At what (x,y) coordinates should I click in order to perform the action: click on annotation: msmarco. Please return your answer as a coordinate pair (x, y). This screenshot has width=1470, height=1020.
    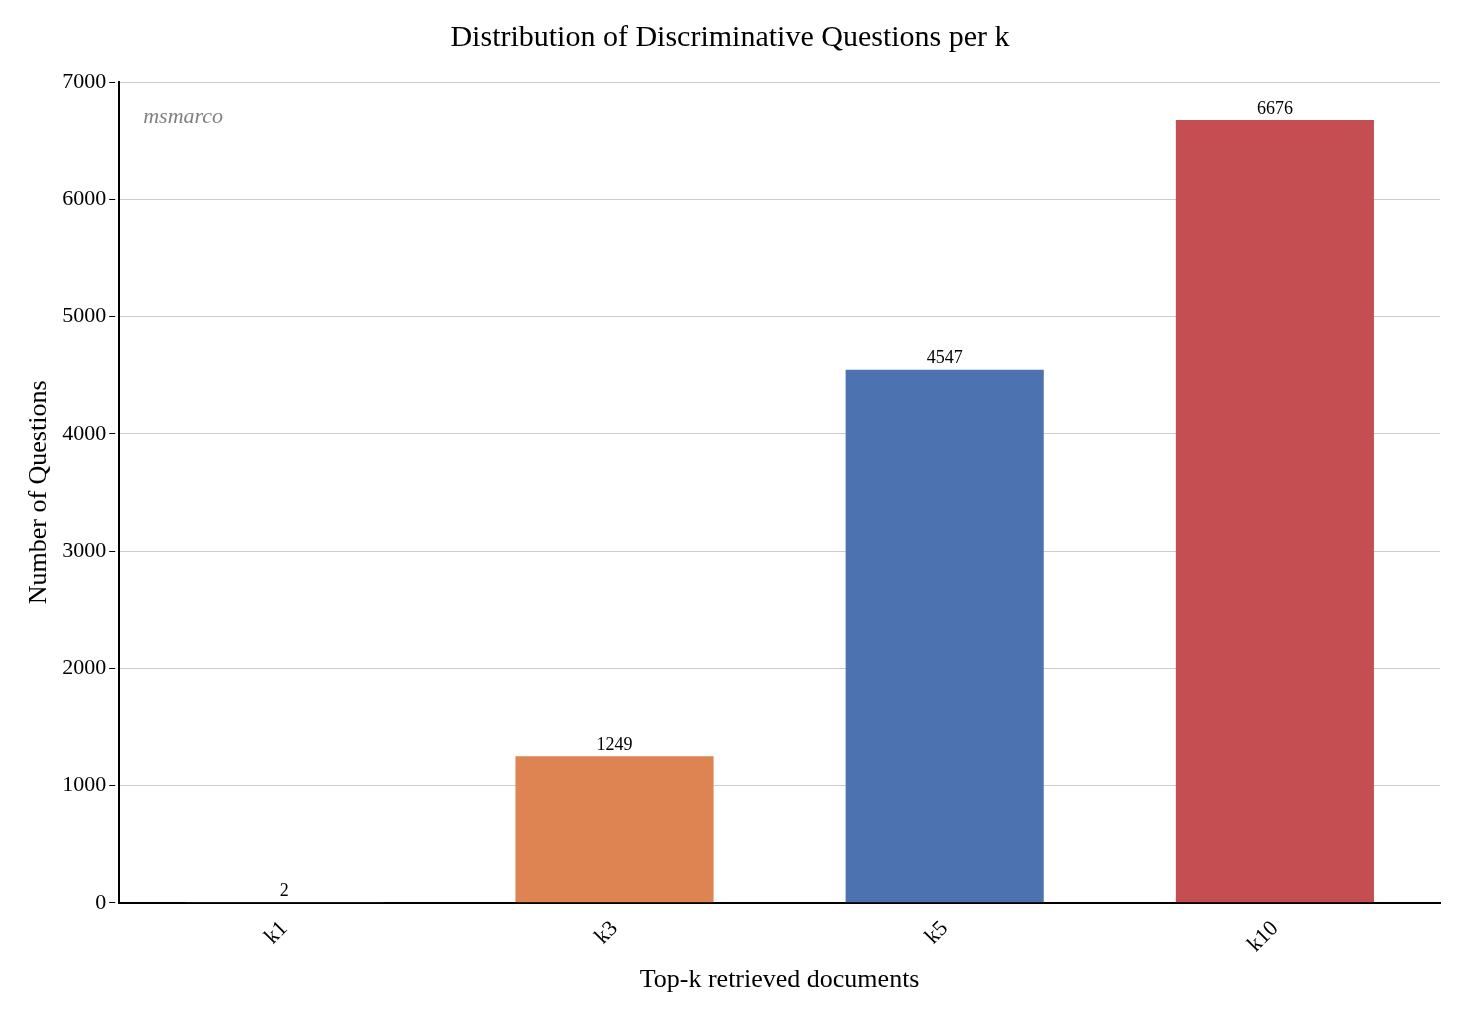
    Looking at the image, I should click on (183, 115).